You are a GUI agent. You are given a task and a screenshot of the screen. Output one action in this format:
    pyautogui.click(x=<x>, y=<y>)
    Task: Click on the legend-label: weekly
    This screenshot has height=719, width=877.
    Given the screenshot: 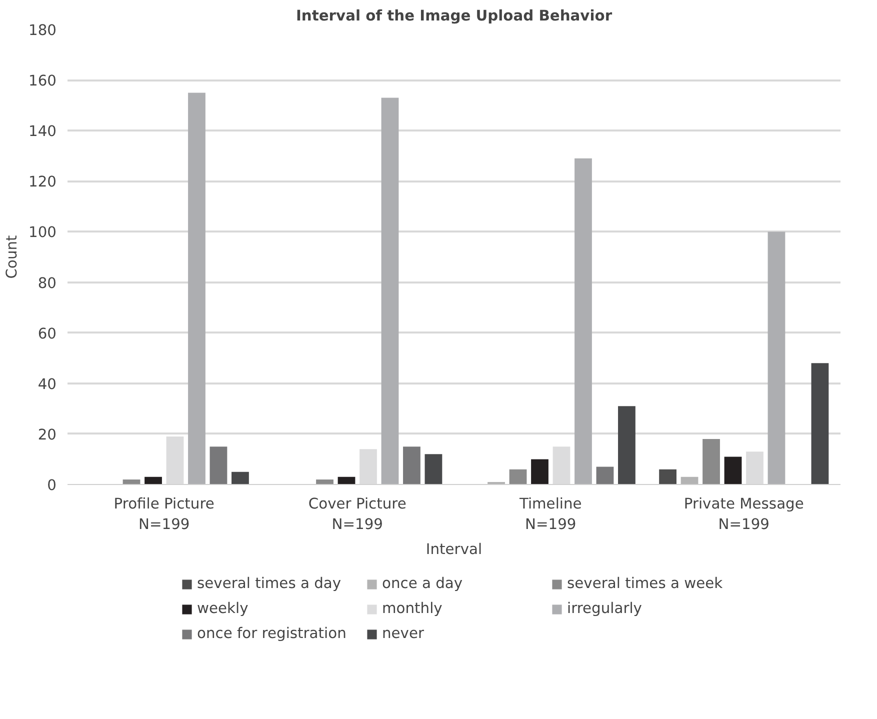 What is the action you would take?
    pyautogui.click(x=223, y=608)
    